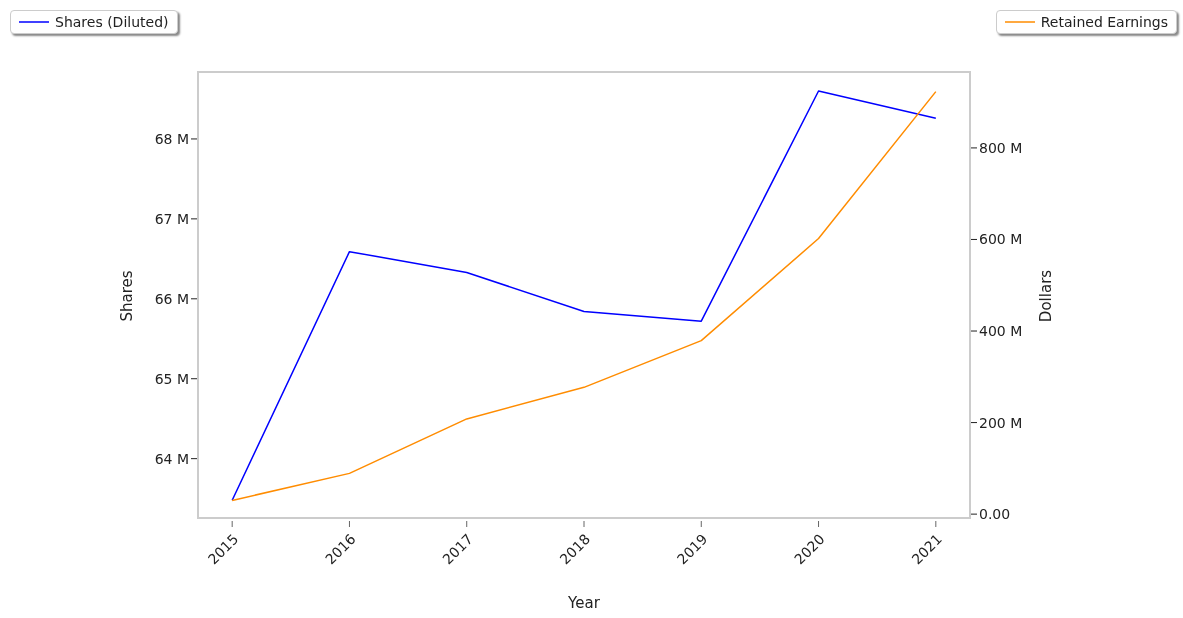 This screenshot has width=1183, height=618. I want to click on y-tick-label: 67 M, so click(171, 218).